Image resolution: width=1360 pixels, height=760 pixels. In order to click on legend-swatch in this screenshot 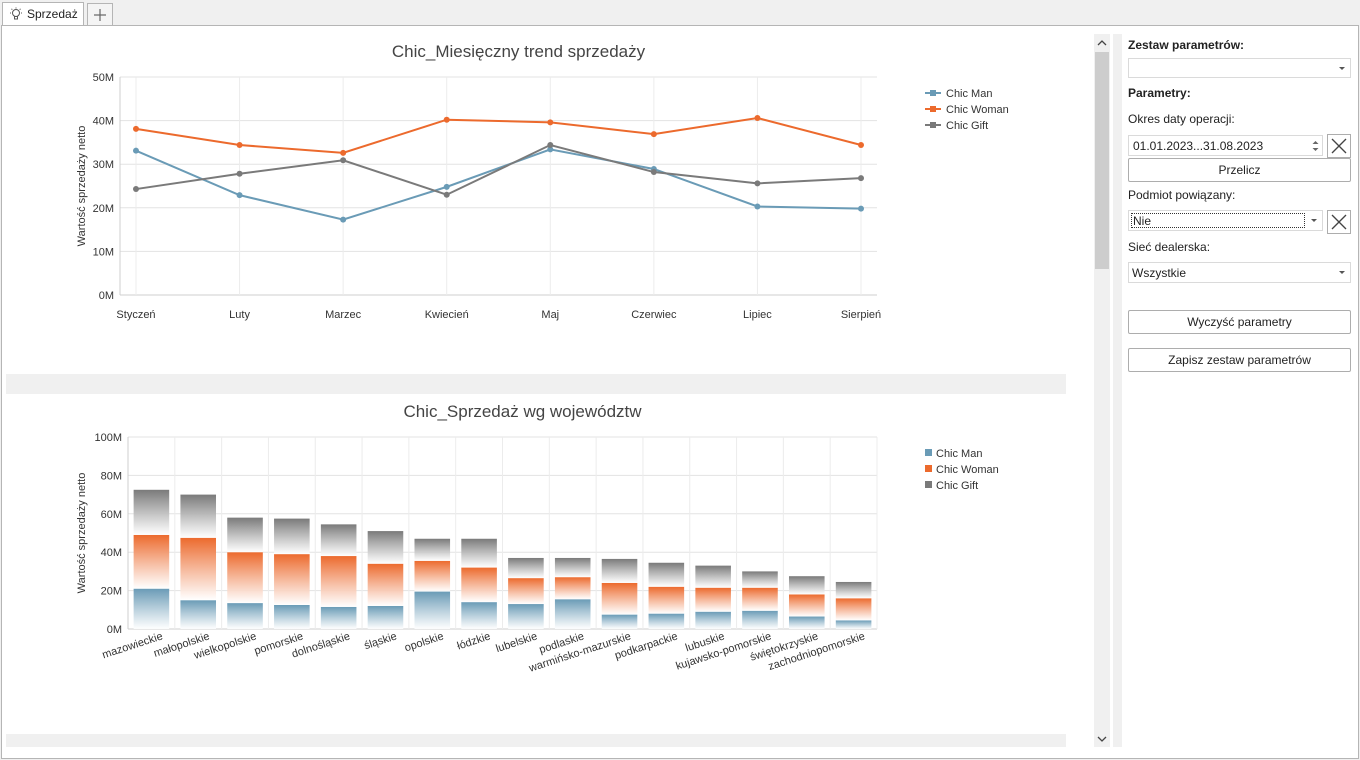, I will do `click(928, 452)`.